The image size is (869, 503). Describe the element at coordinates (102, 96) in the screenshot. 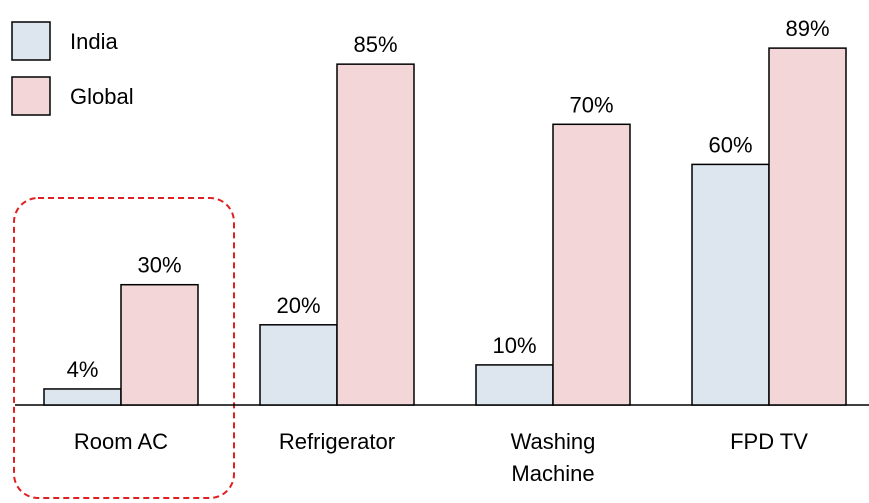

I see `legend-label: Global` at that location.